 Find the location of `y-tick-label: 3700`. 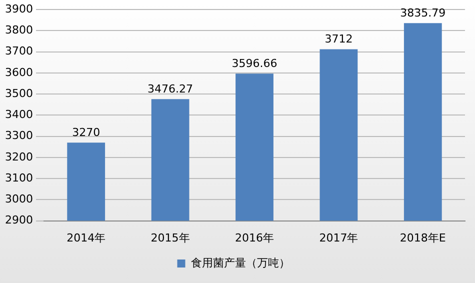

y-tick-label: 3700 is located at coordinates (18, 51).